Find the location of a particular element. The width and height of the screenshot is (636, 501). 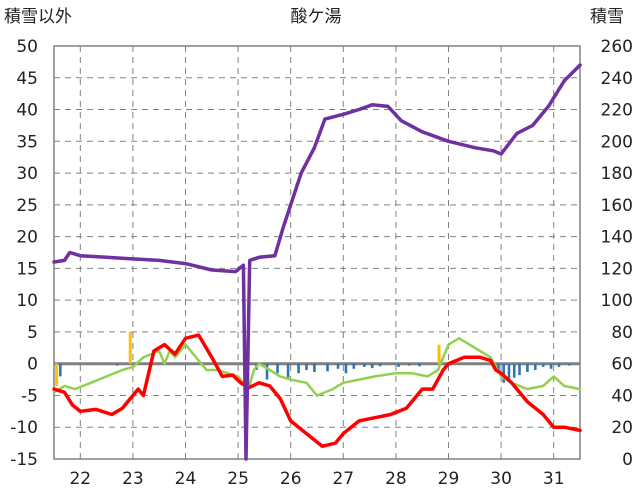

x-tick-label: 23 is located at coordinates (133, 479).